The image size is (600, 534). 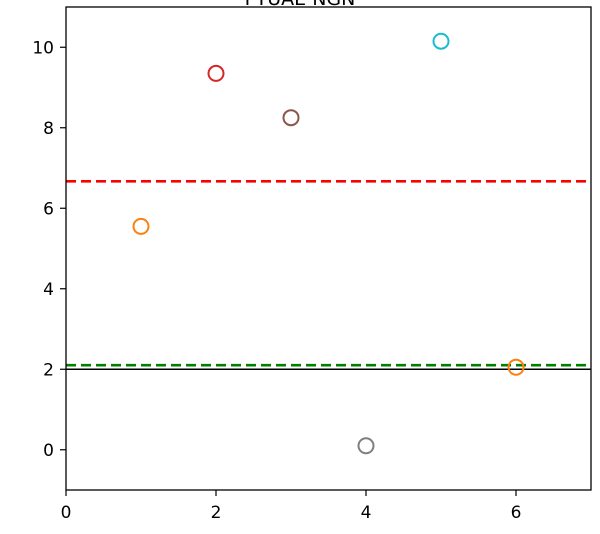 What do you see at coordinates (366, 513) in the screenshot?
I see `x-tick-label: 4` at bounding box center [366, 513].